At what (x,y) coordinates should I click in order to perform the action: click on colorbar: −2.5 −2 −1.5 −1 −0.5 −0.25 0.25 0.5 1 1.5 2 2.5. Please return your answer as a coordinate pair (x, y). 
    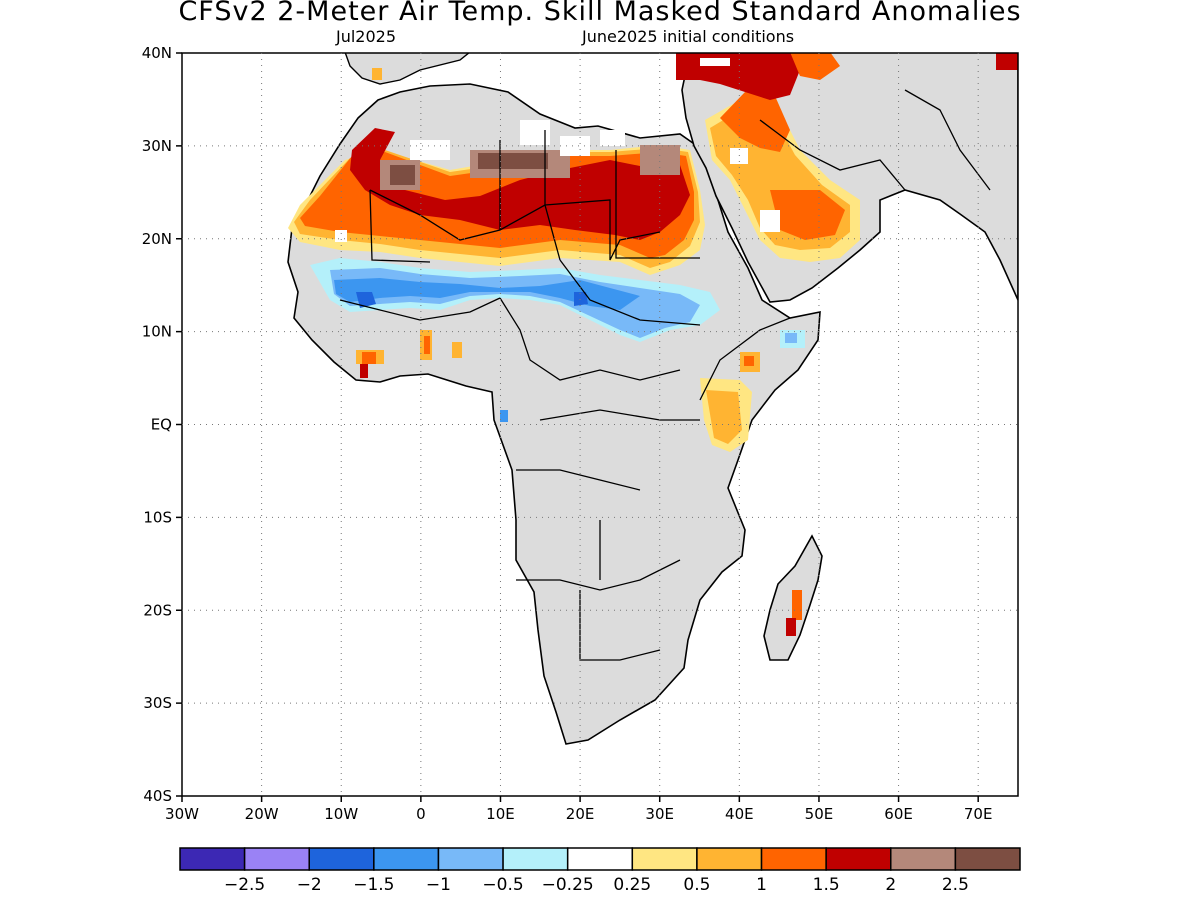
    Looking at the image, I should click on (600, 871).